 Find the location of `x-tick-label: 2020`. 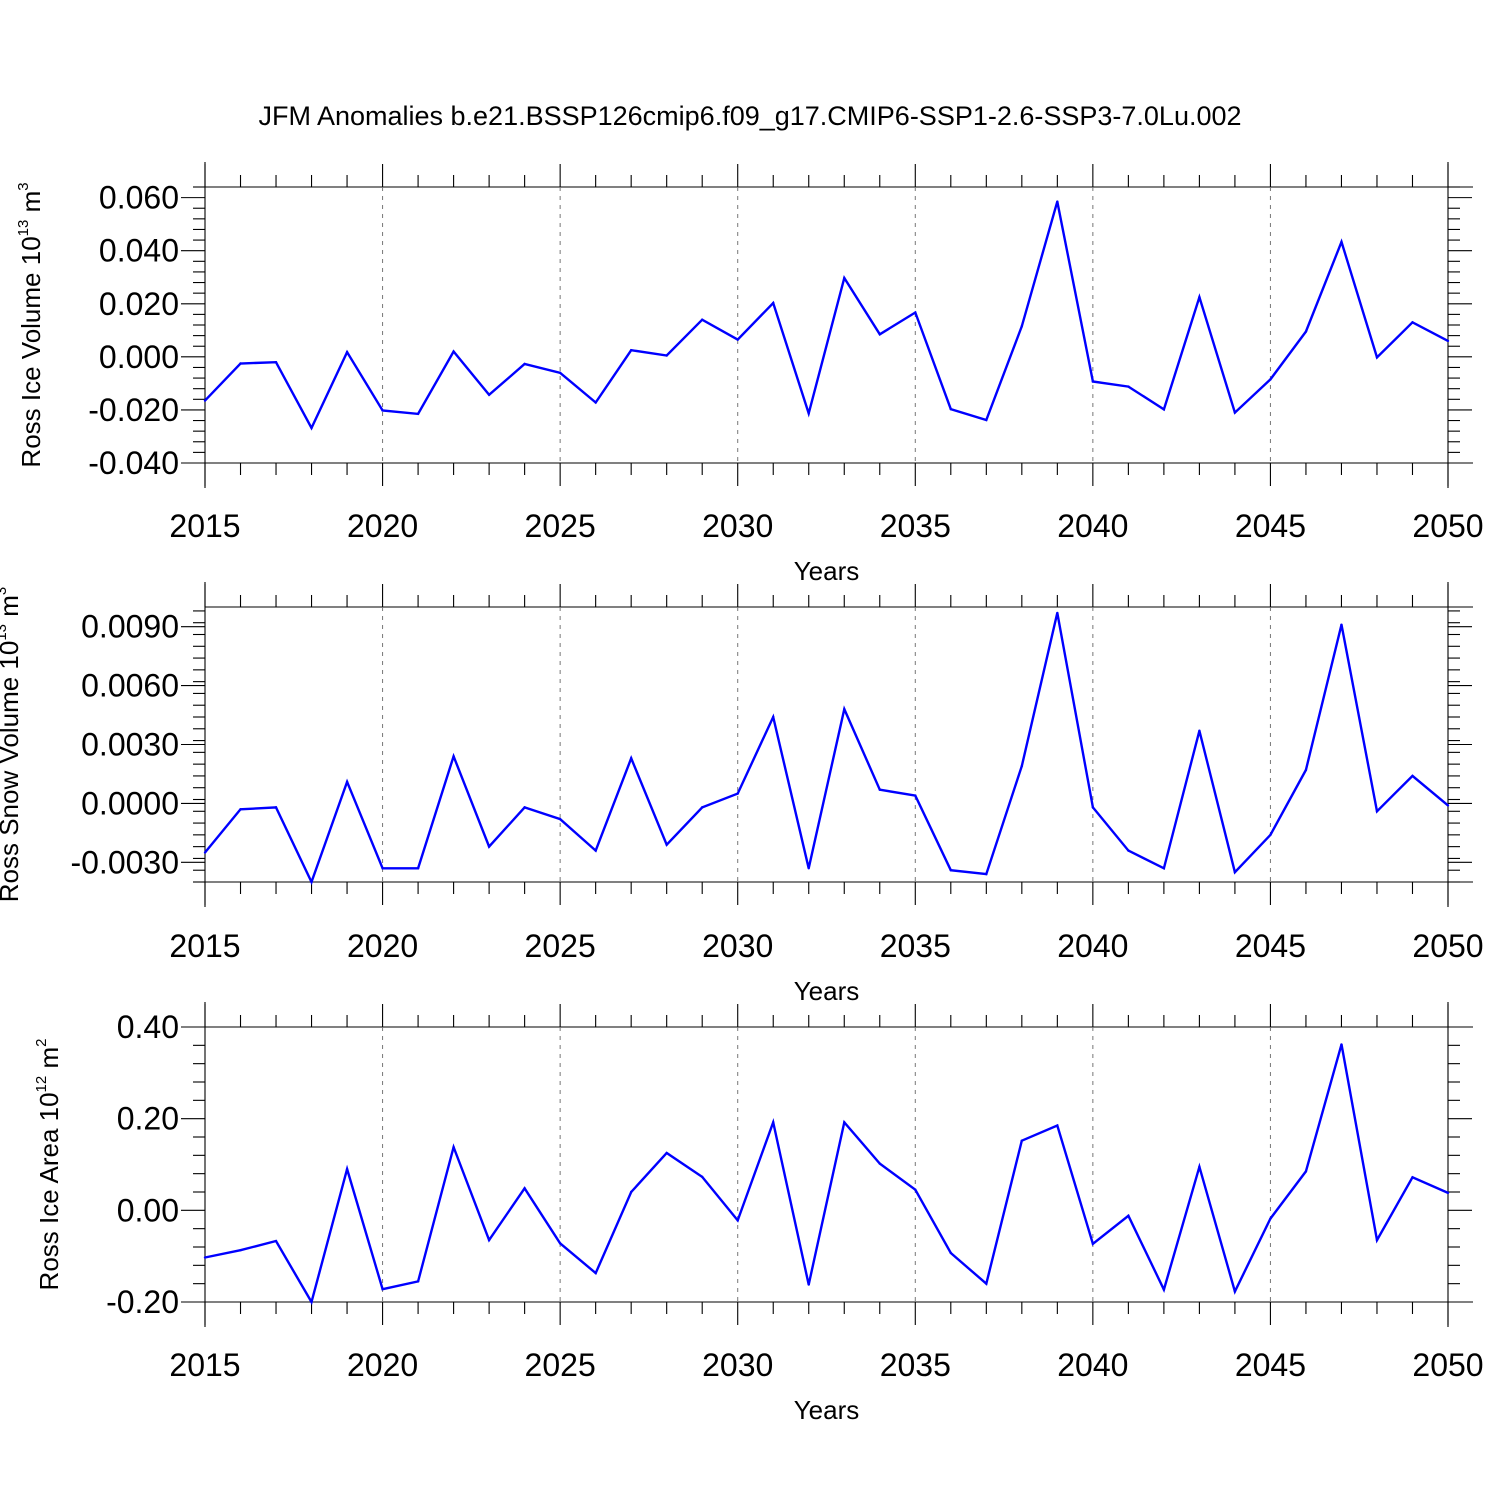

x-tick-label: 2020 is located at coordinates (382, 526).